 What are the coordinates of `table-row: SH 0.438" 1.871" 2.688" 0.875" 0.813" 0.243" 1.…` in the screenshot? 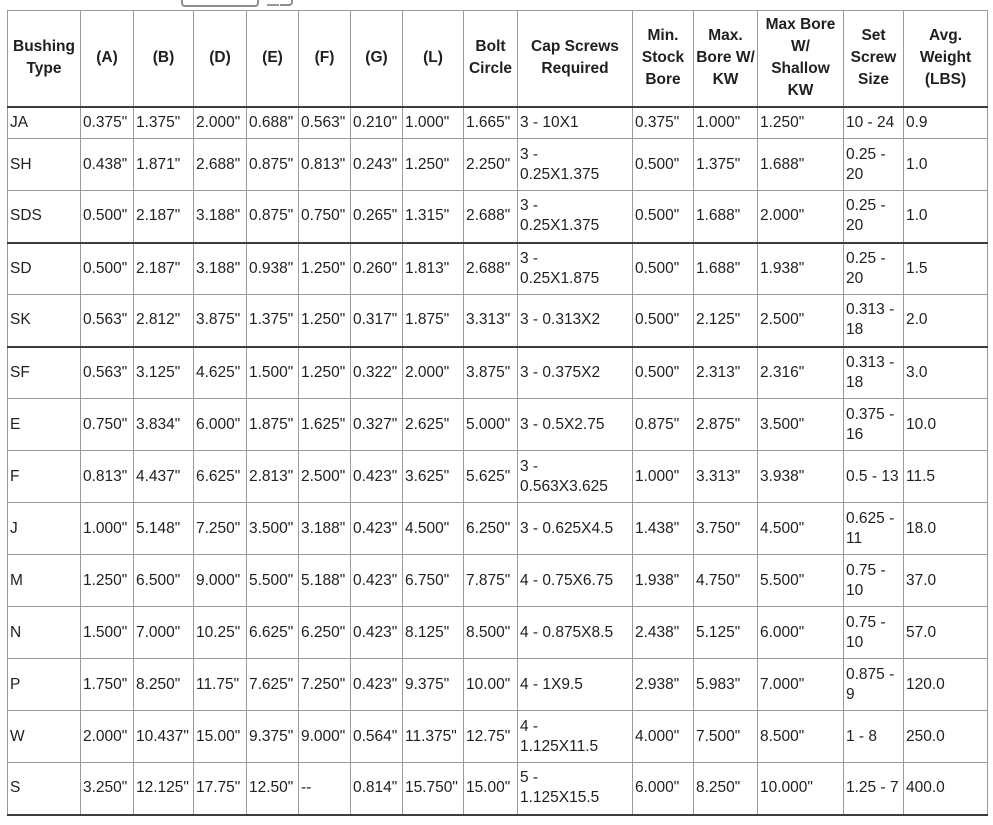 It's located at (497, 164).